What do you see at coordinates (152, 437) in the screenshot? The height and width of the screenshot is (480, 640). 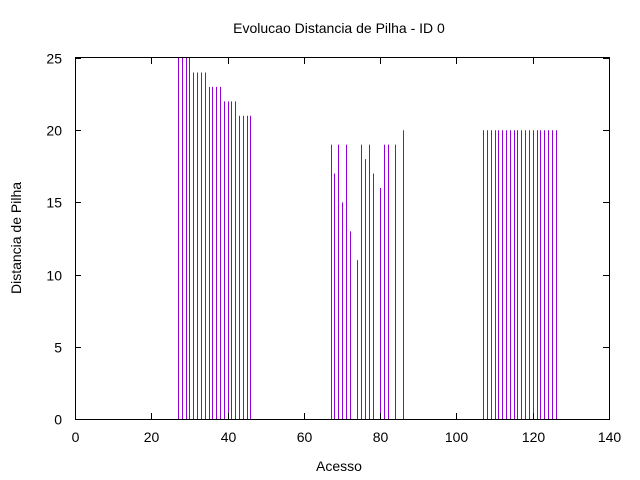 I see `x-tick-label: 20` at bounding box center [152, 437].